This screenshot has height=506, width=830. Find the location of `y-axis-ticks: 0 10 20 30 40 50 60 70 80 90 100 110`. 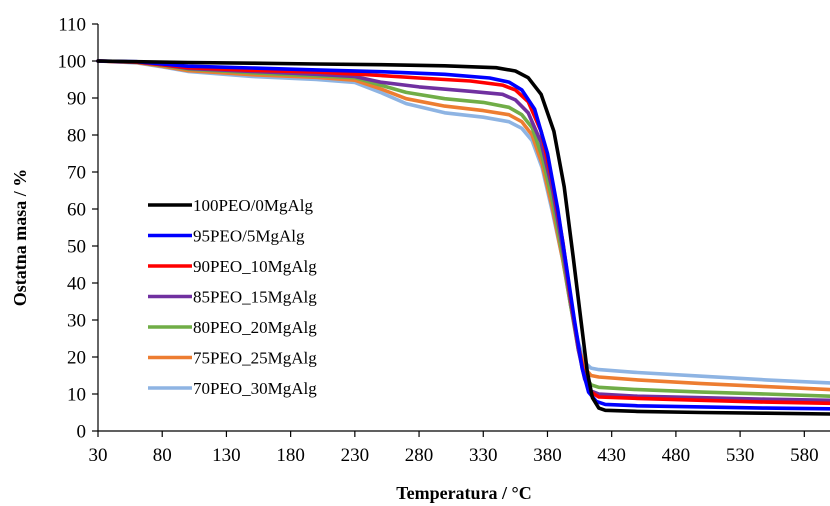

y-axis-ticks: 0 10 20 30 40 50 60 70 80 90 100 110 is located at coordinates (78, 229).